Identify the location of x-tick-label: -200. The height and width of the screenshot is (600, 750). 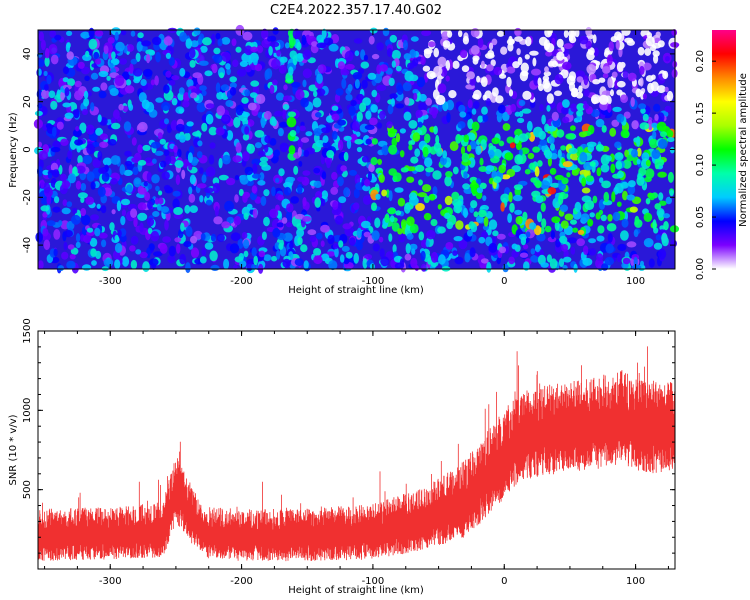
(241, 581).